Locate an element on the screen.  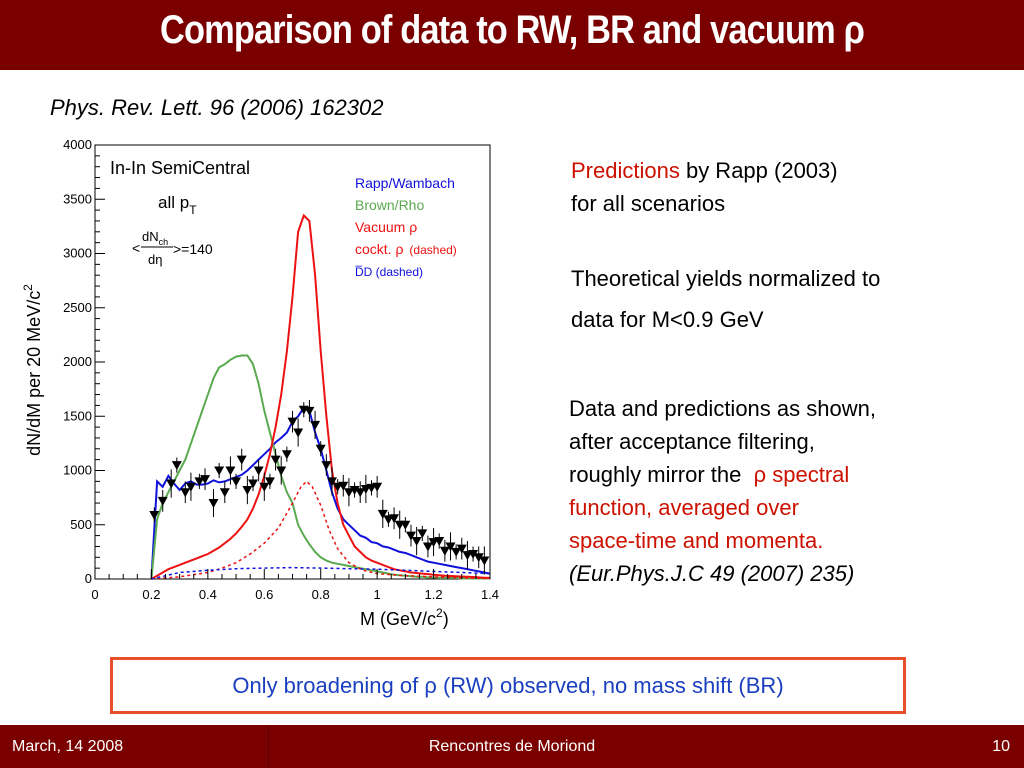
predictions-line2: for all scenarios is located at coordinates (648, 203).